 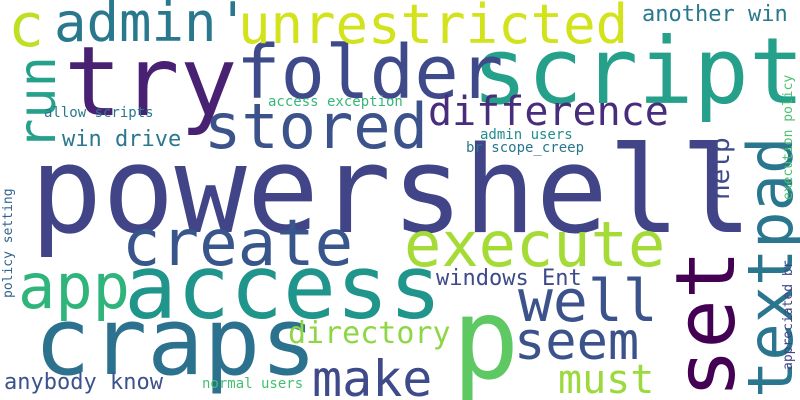 What do you see at coordinates (535, 244) in the screenshot?
I see `word-execute: execute` at bounding box center [535, 244].